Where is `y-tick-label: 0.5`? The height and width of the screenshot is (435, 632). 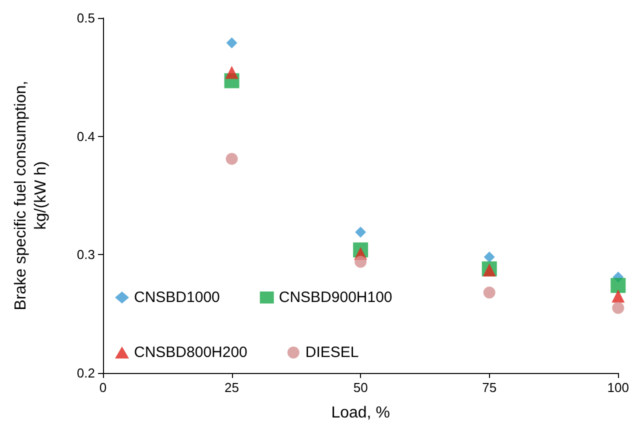
y-tick-label: 0.5 is located at coordinates (85, 18).